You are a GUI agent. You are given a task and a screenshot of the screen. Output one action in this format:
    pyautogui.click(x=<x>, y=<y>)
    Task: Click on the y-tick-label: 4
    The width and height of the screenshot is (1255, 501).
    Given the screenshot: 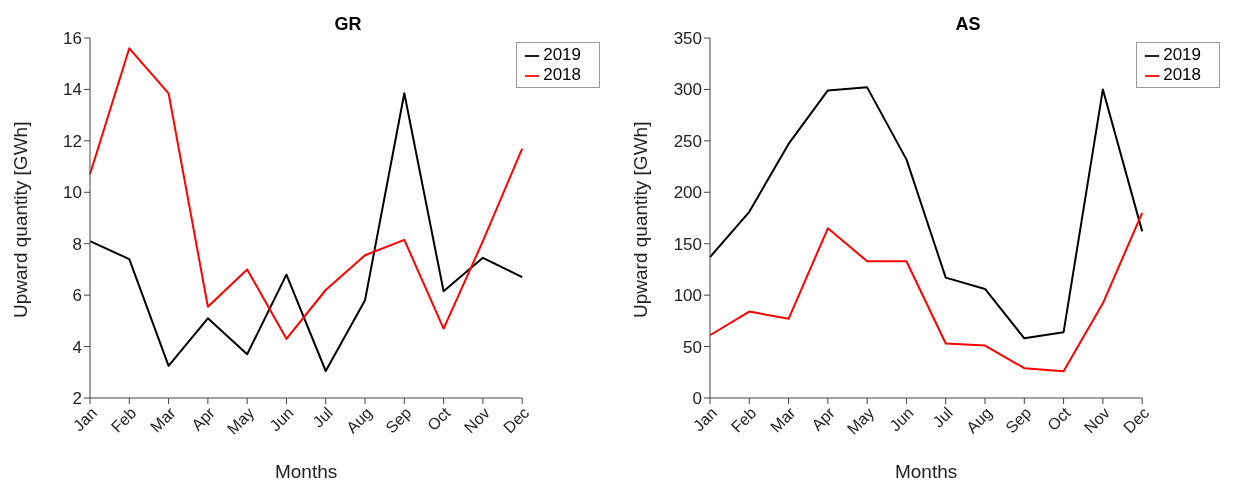 What is the action you would take?
    pyautogui.click(x=77, y=347)
    